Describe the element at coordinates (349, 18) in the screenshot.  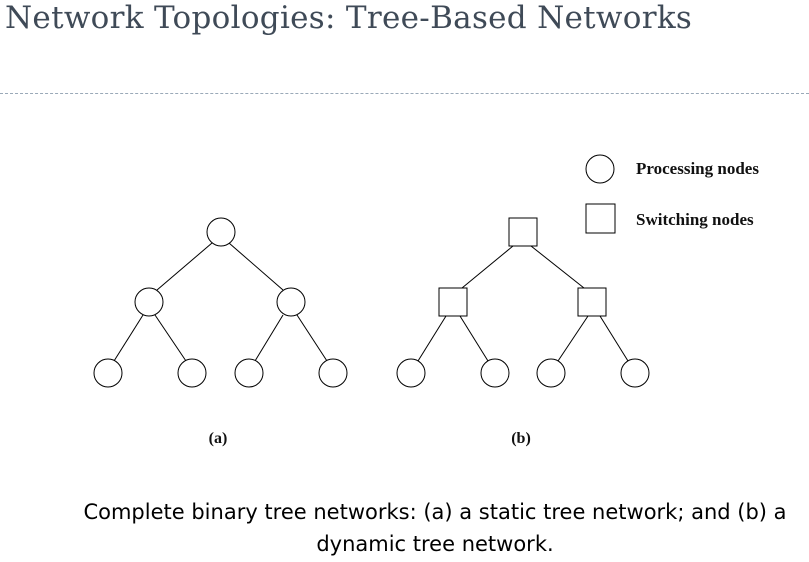
I see `slide-title: Network Topologies: Tree-Based Networks` at that location.